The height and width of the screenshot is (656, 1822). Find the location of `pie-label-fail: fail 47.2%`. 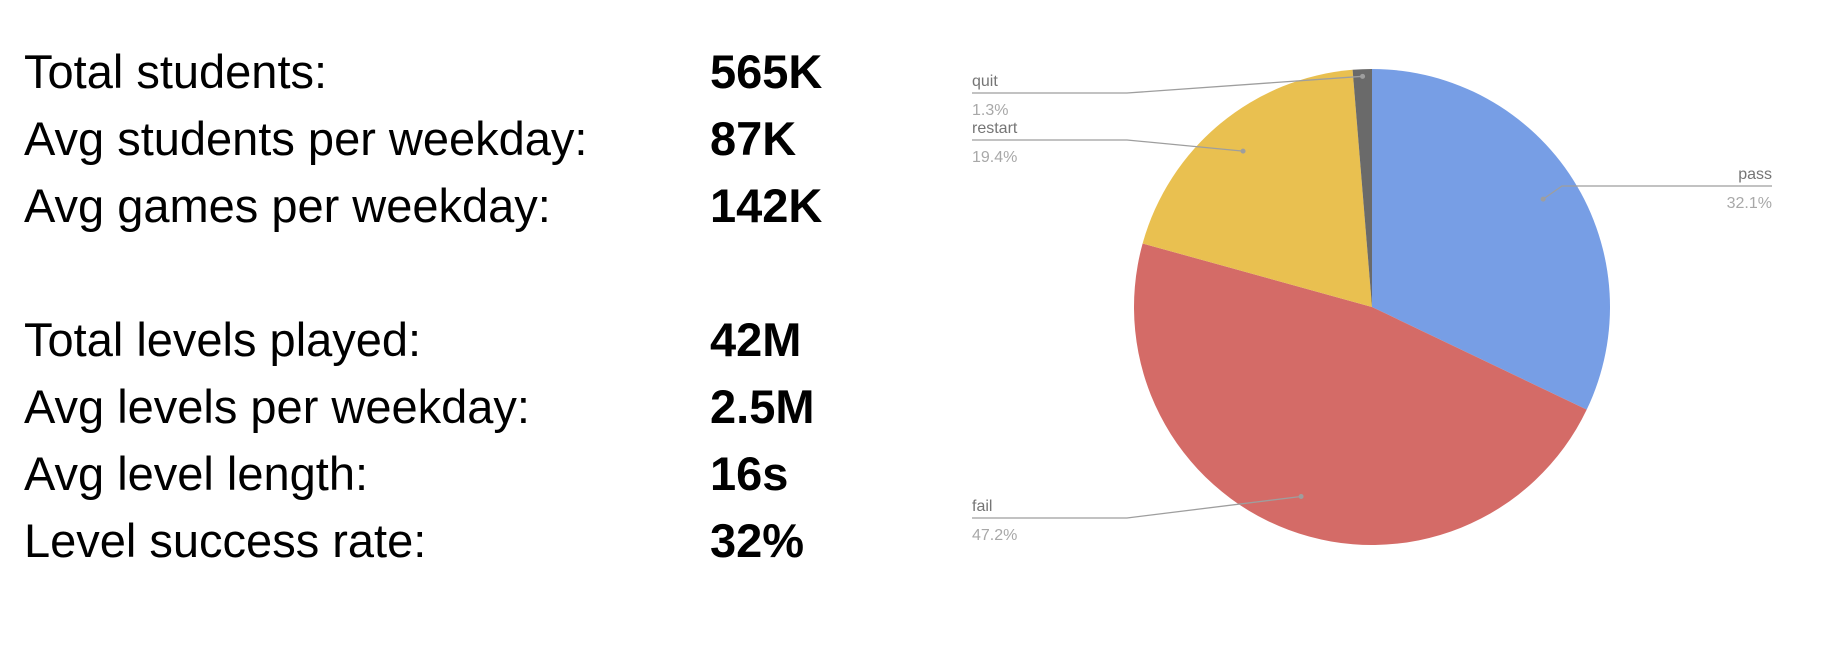

pie-label-fail: fail 47.2% is located at coordinates (1138, 518).